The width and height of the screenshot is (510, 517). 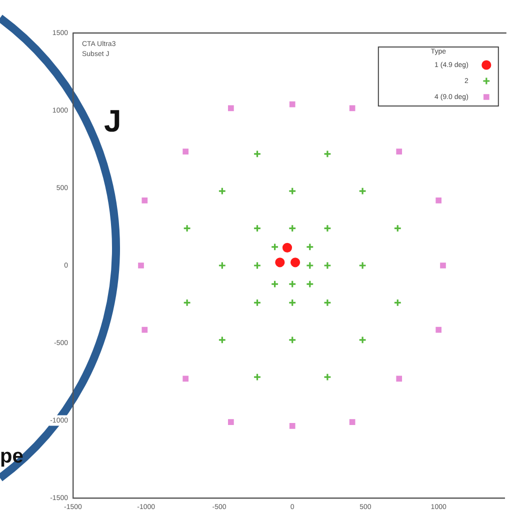 What do you see at coordinates (113, 121) in the screenshot?
I see `annotation: J` at bounding box center [113, 121].